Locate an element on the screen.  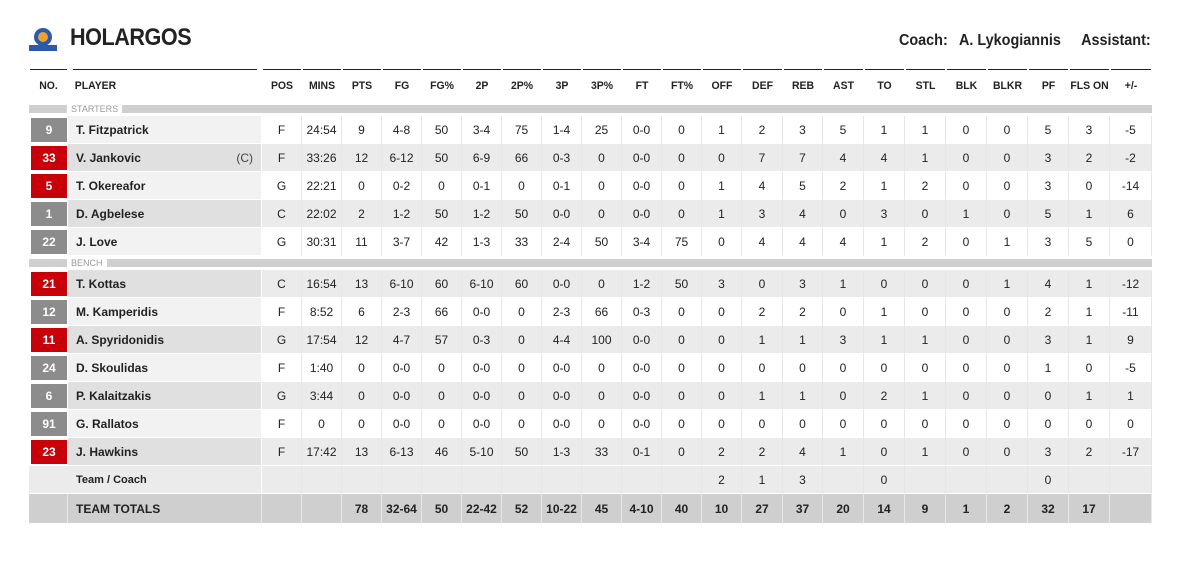
player-name-cell: A. Spyridonidis is located at coordinates (165, 340).